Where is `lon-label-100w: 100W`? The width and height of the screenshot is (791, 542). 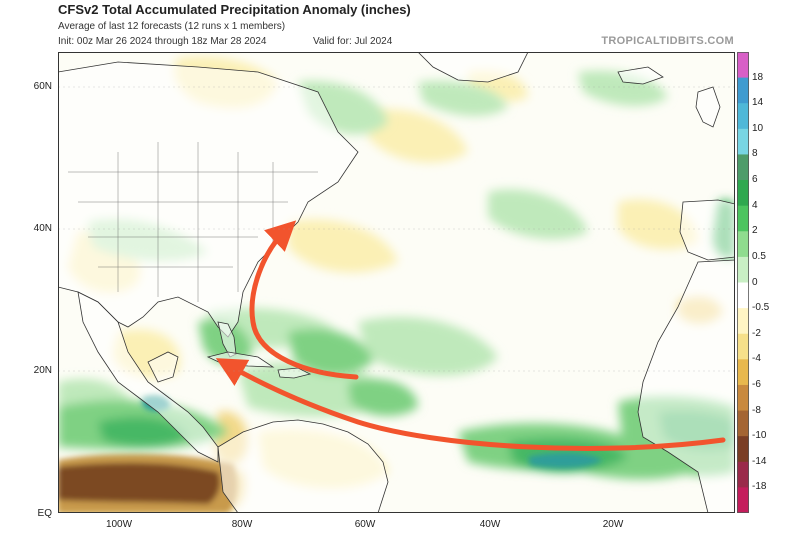 lon-label-100w: 100W is located at coordinates (119, 524).